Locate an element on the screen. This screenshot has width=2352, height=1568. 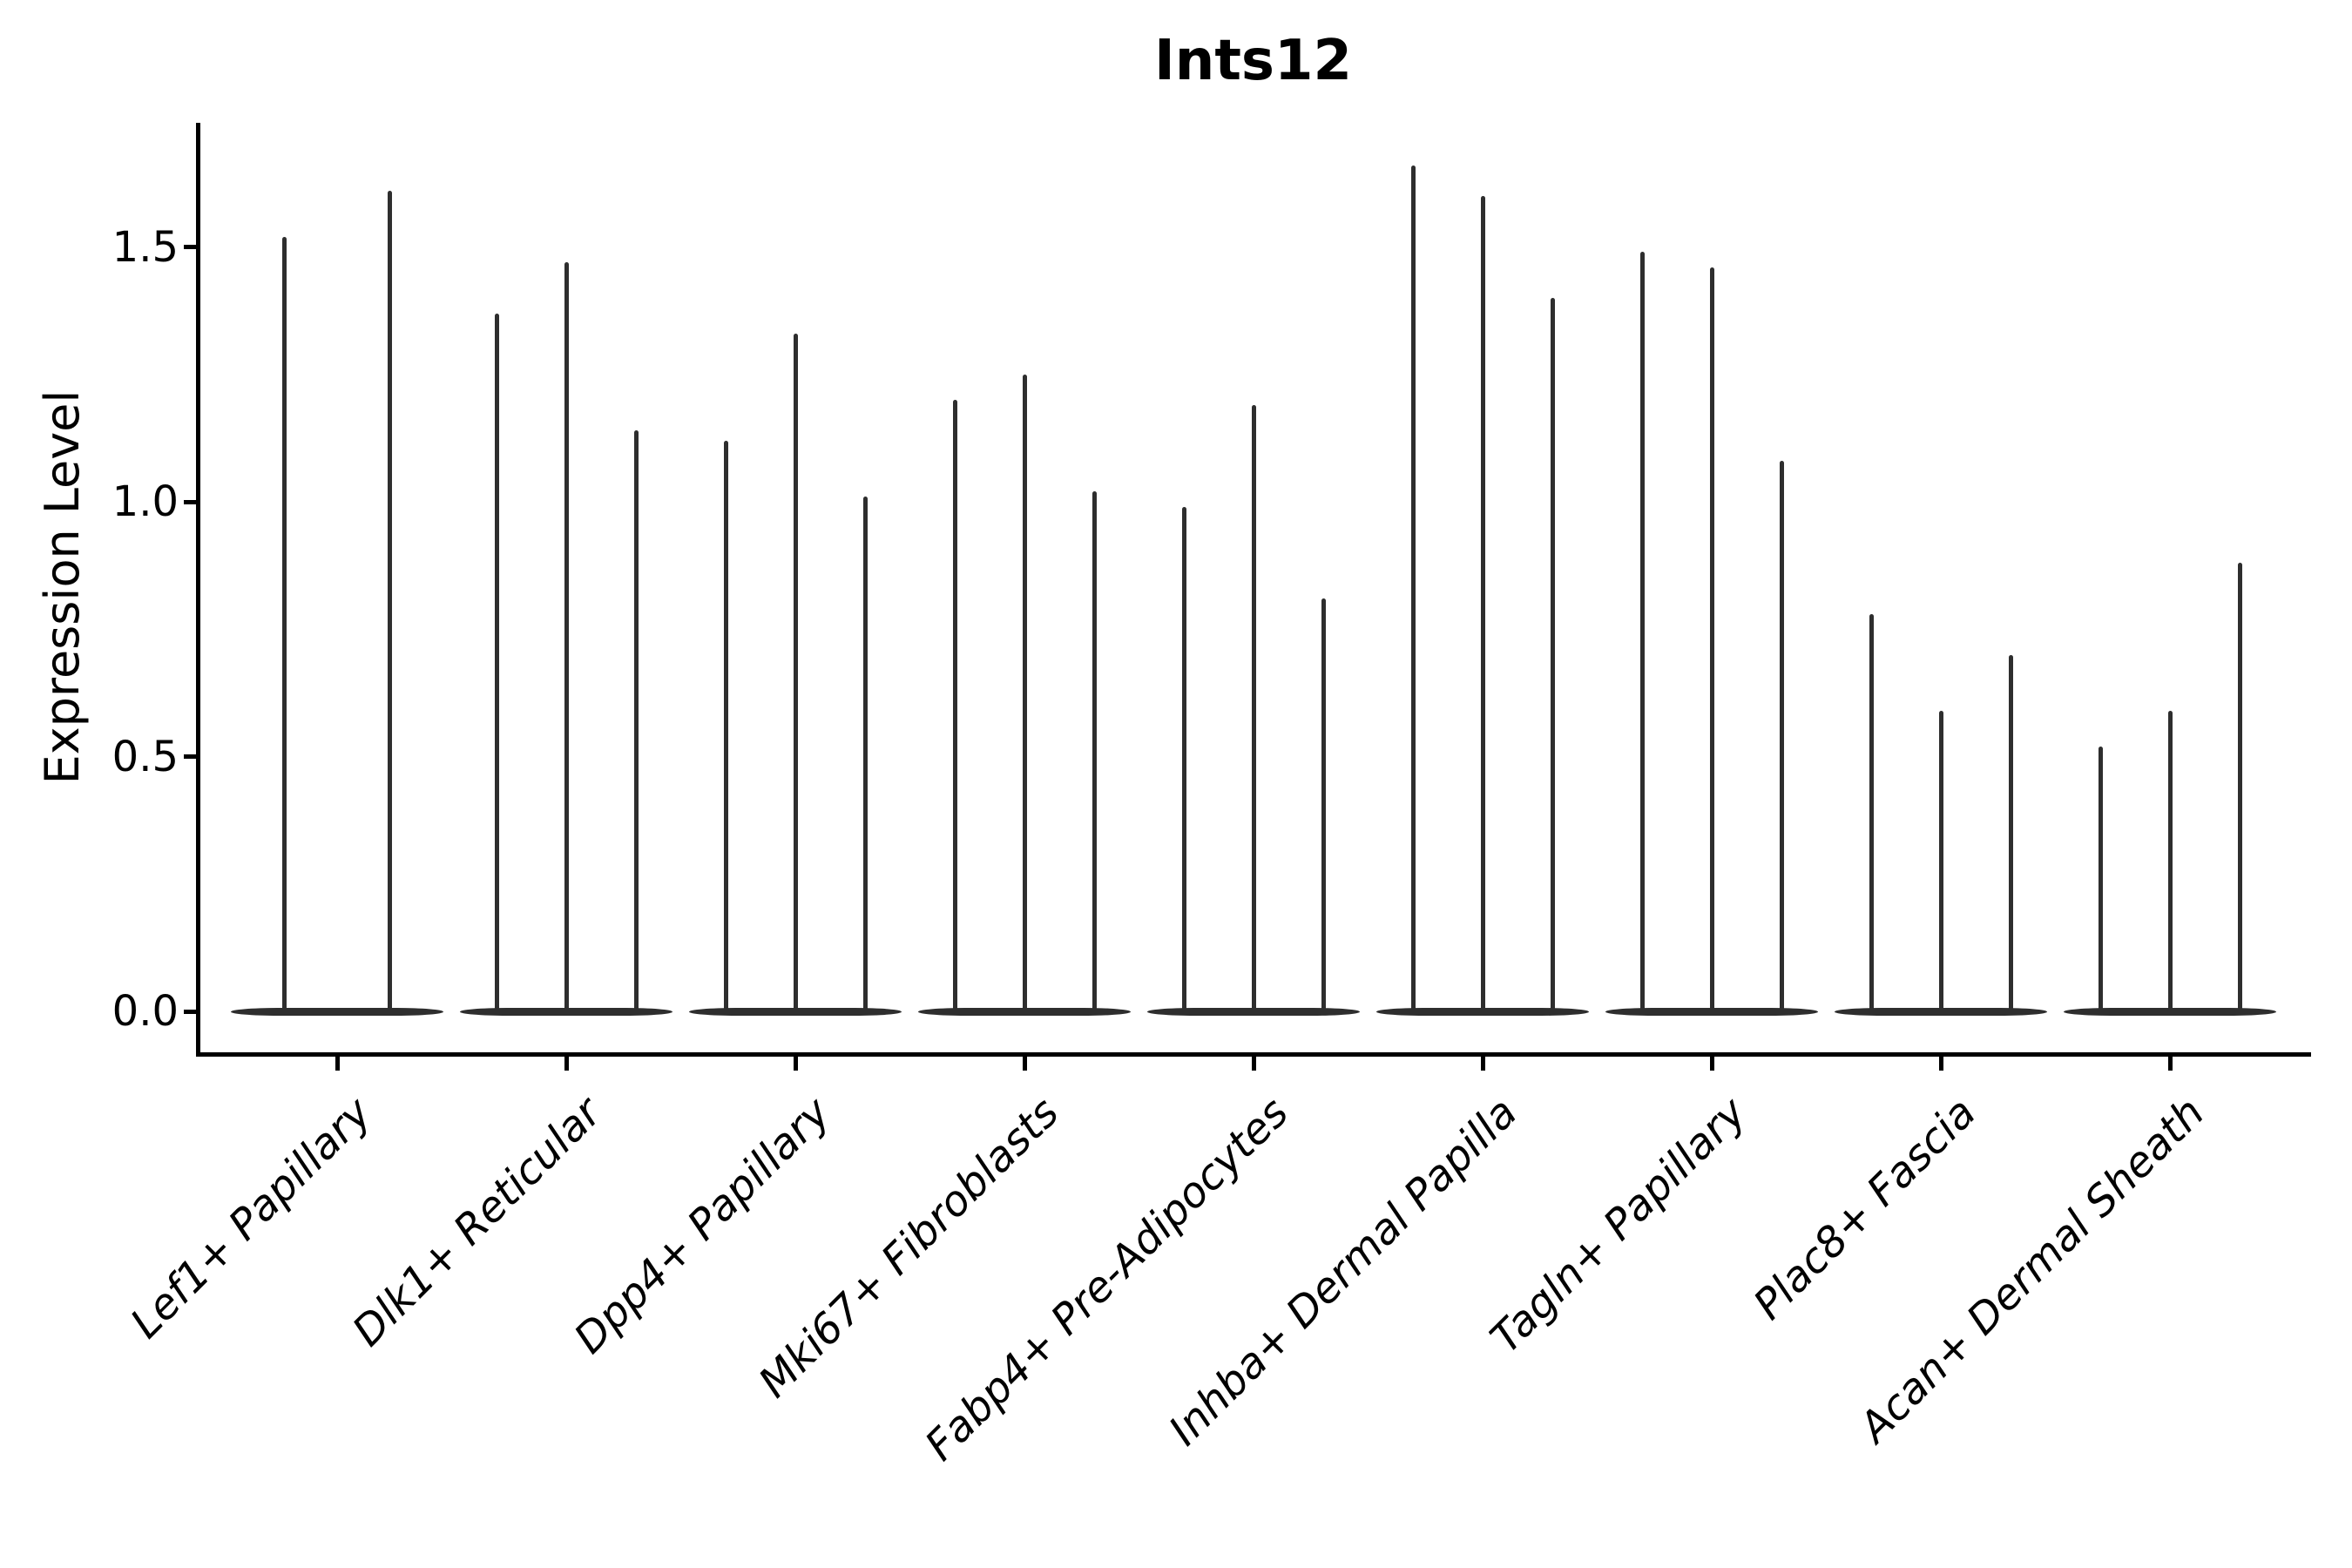
y-tick-label: 0.5 is located at coordinates (145, 756).